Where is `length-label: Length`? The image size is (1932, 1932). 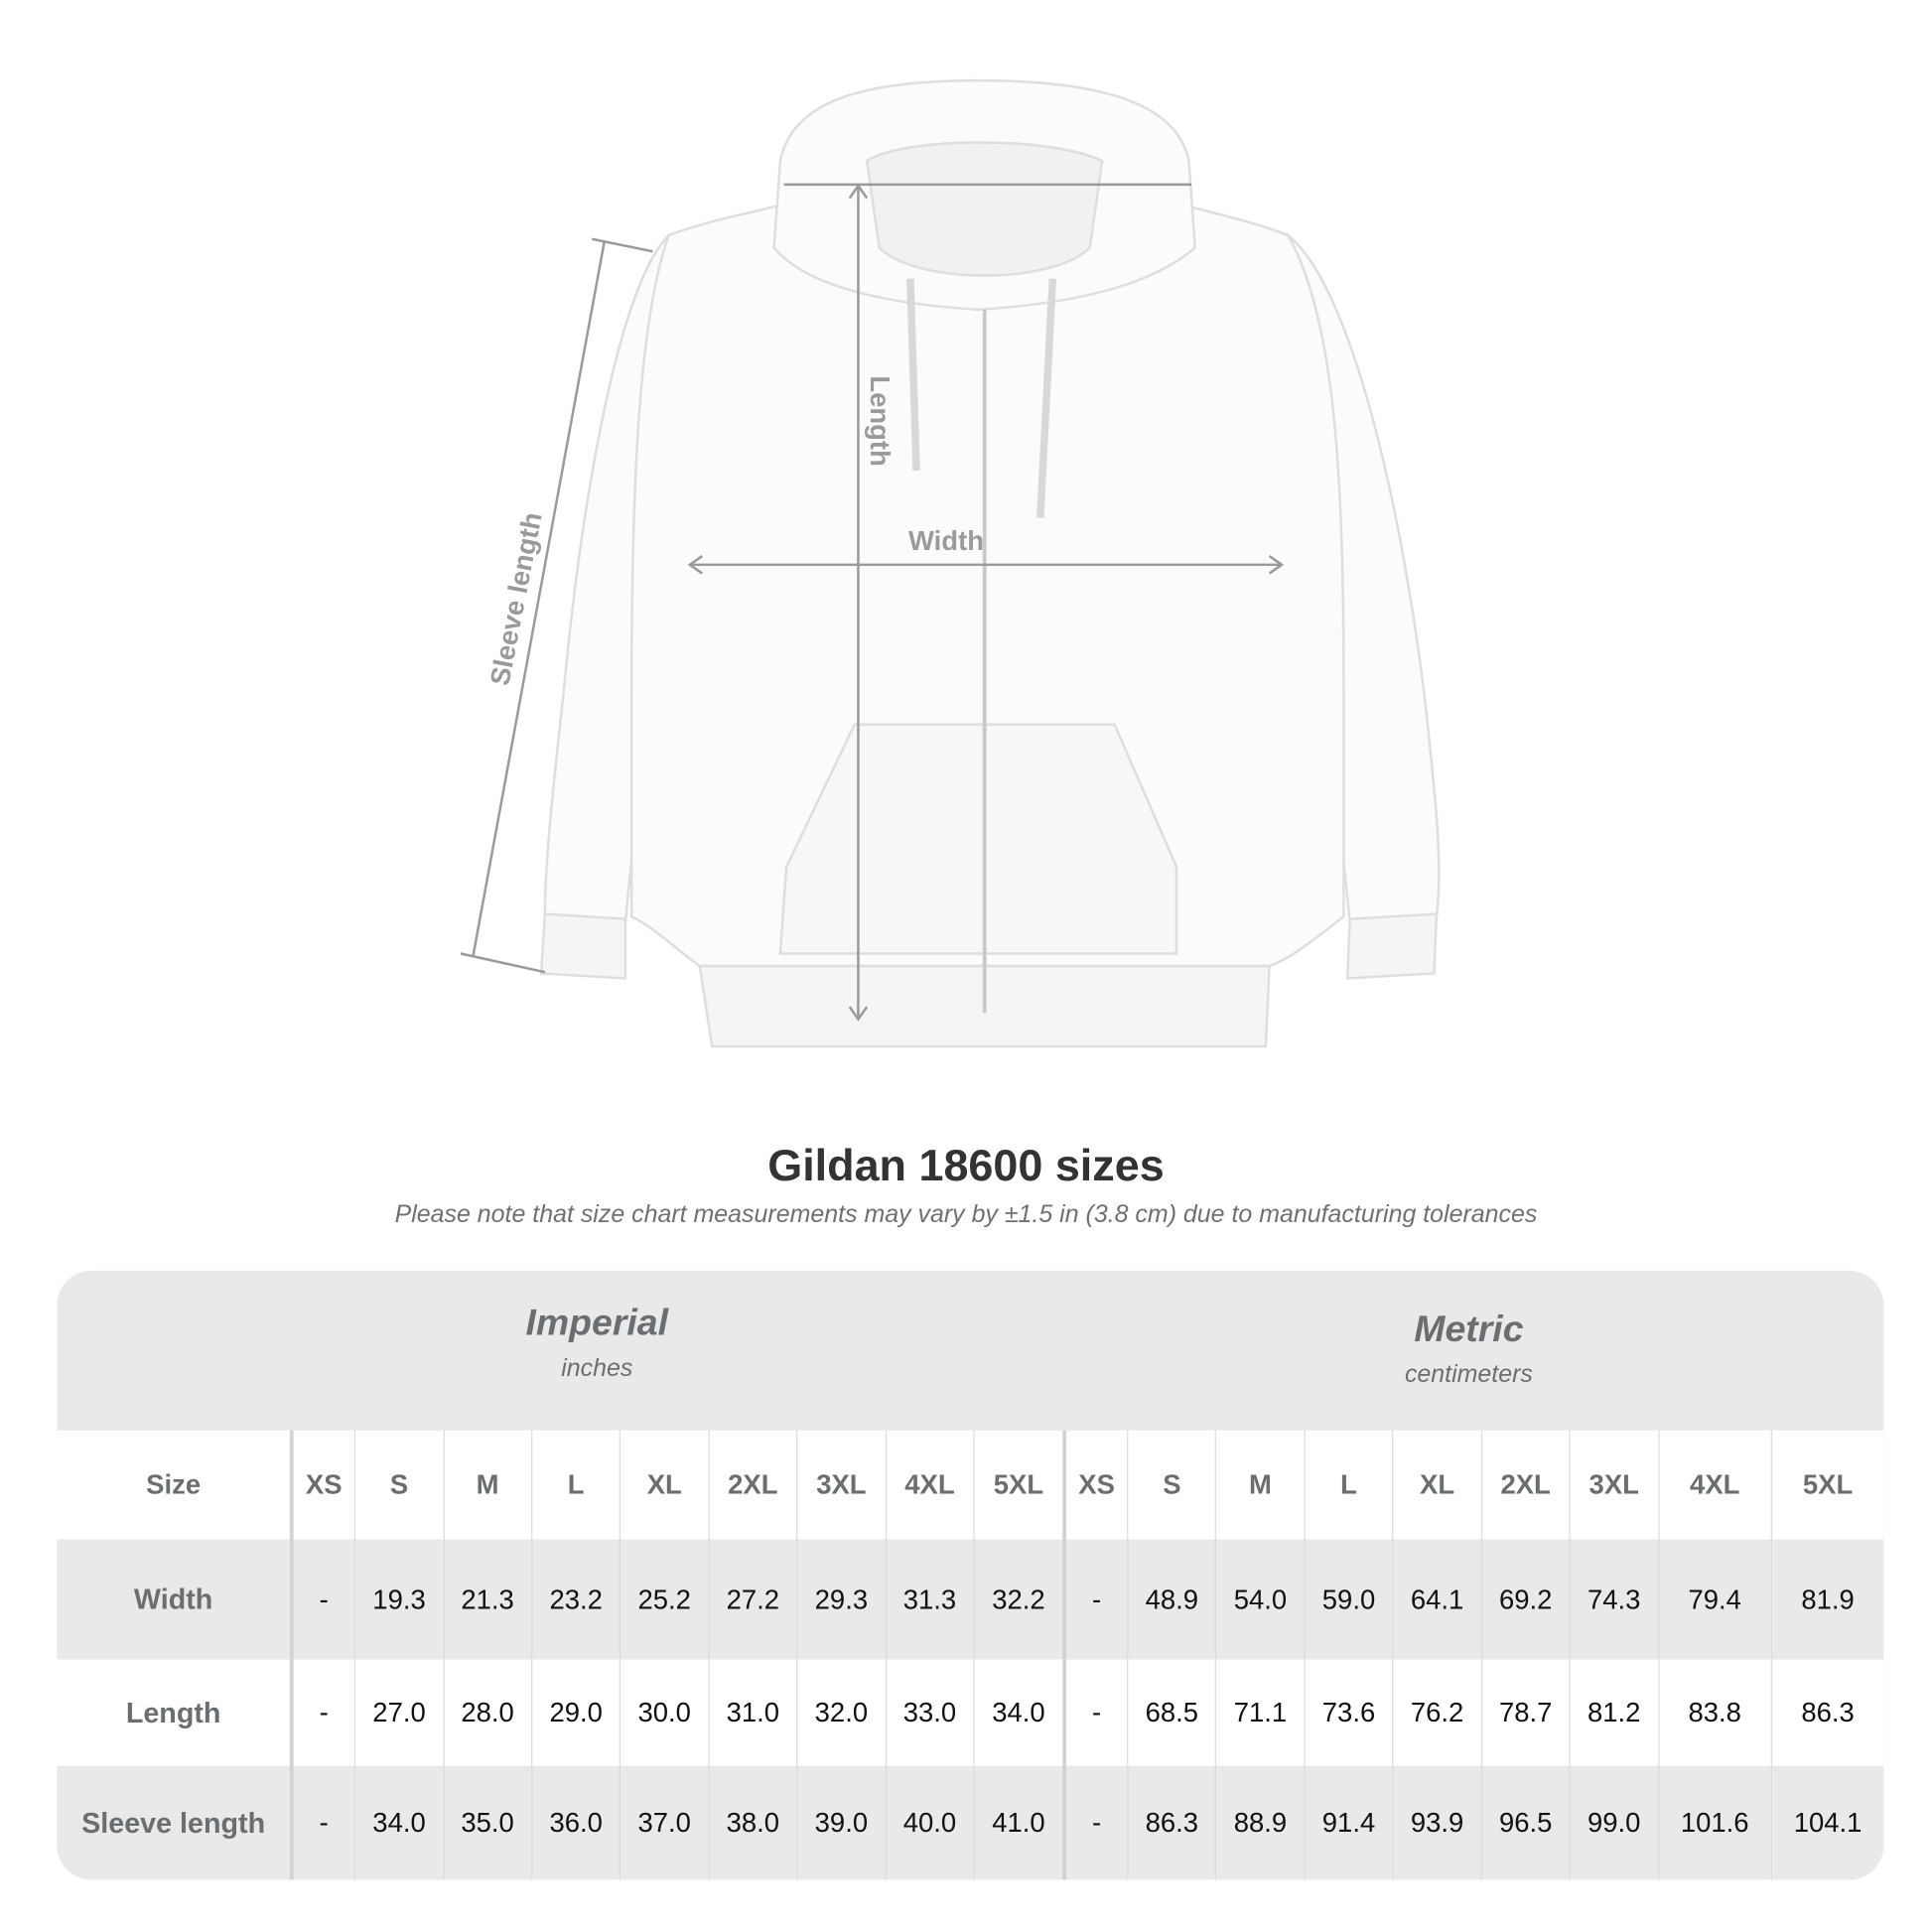 length-label: Length is located at coordinates (881, 421).